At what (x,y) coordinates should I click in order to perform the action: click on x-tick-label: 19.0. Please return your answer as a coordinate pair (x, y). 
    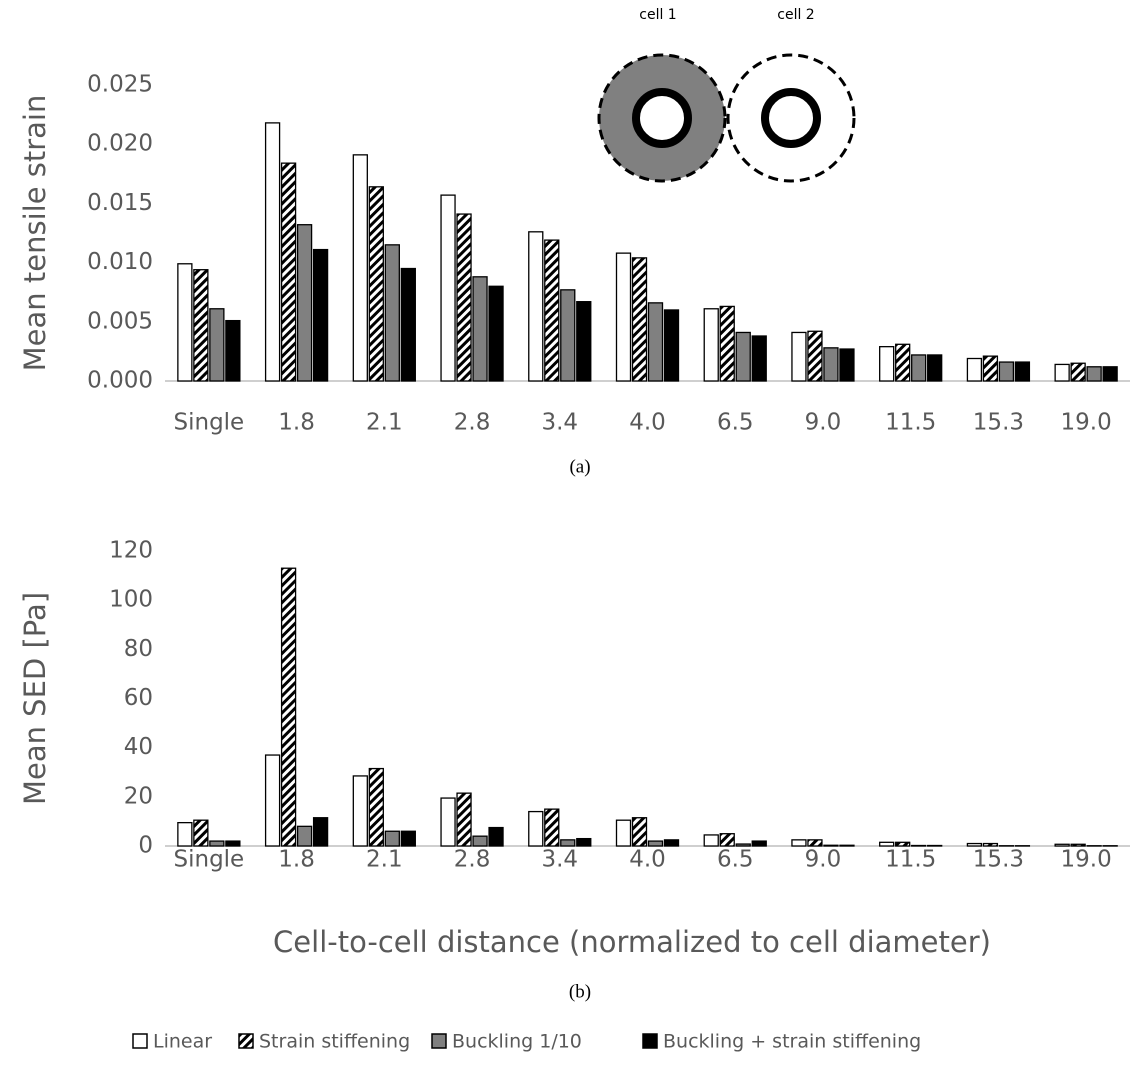
    Looking at the image, I should click on (1086, 423).